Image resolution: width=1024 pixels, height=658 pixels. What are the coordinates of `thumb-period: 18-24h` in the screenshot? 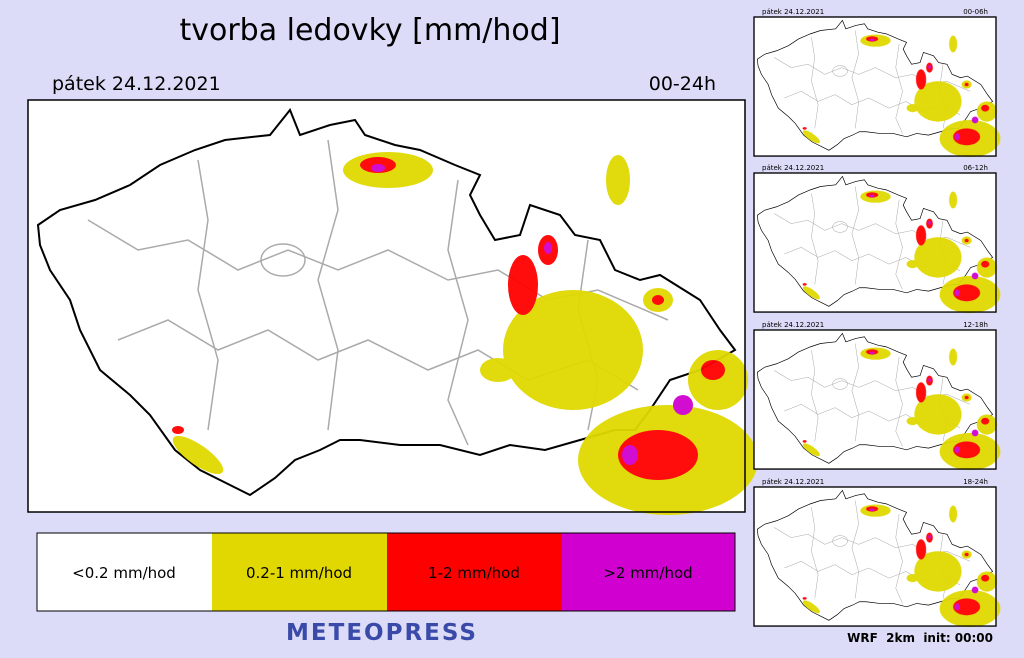 It's located at (975, 482).